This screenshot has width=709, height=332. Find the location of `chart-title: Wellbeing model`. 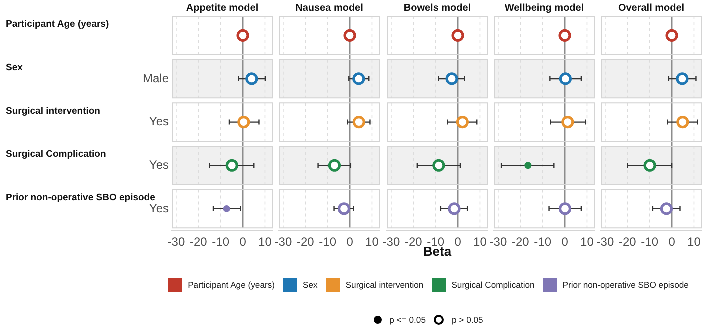

chart-title: Wellbeing model is located at coordinates (544, 8).